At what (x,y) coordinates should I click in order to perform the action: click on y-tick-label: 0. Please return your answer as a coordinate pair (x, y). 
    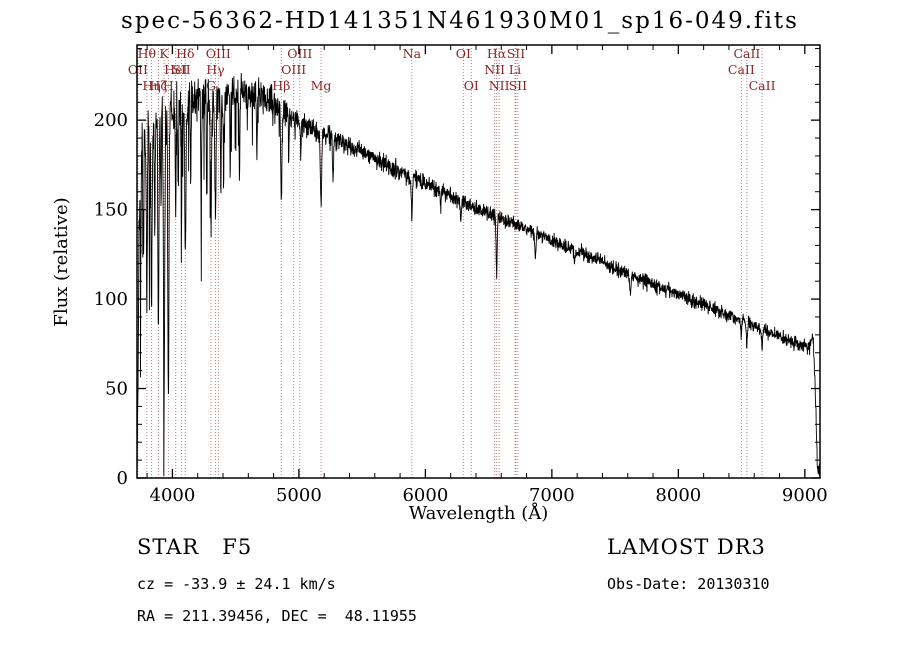
    Looking at the image, I should click on (122, 478).